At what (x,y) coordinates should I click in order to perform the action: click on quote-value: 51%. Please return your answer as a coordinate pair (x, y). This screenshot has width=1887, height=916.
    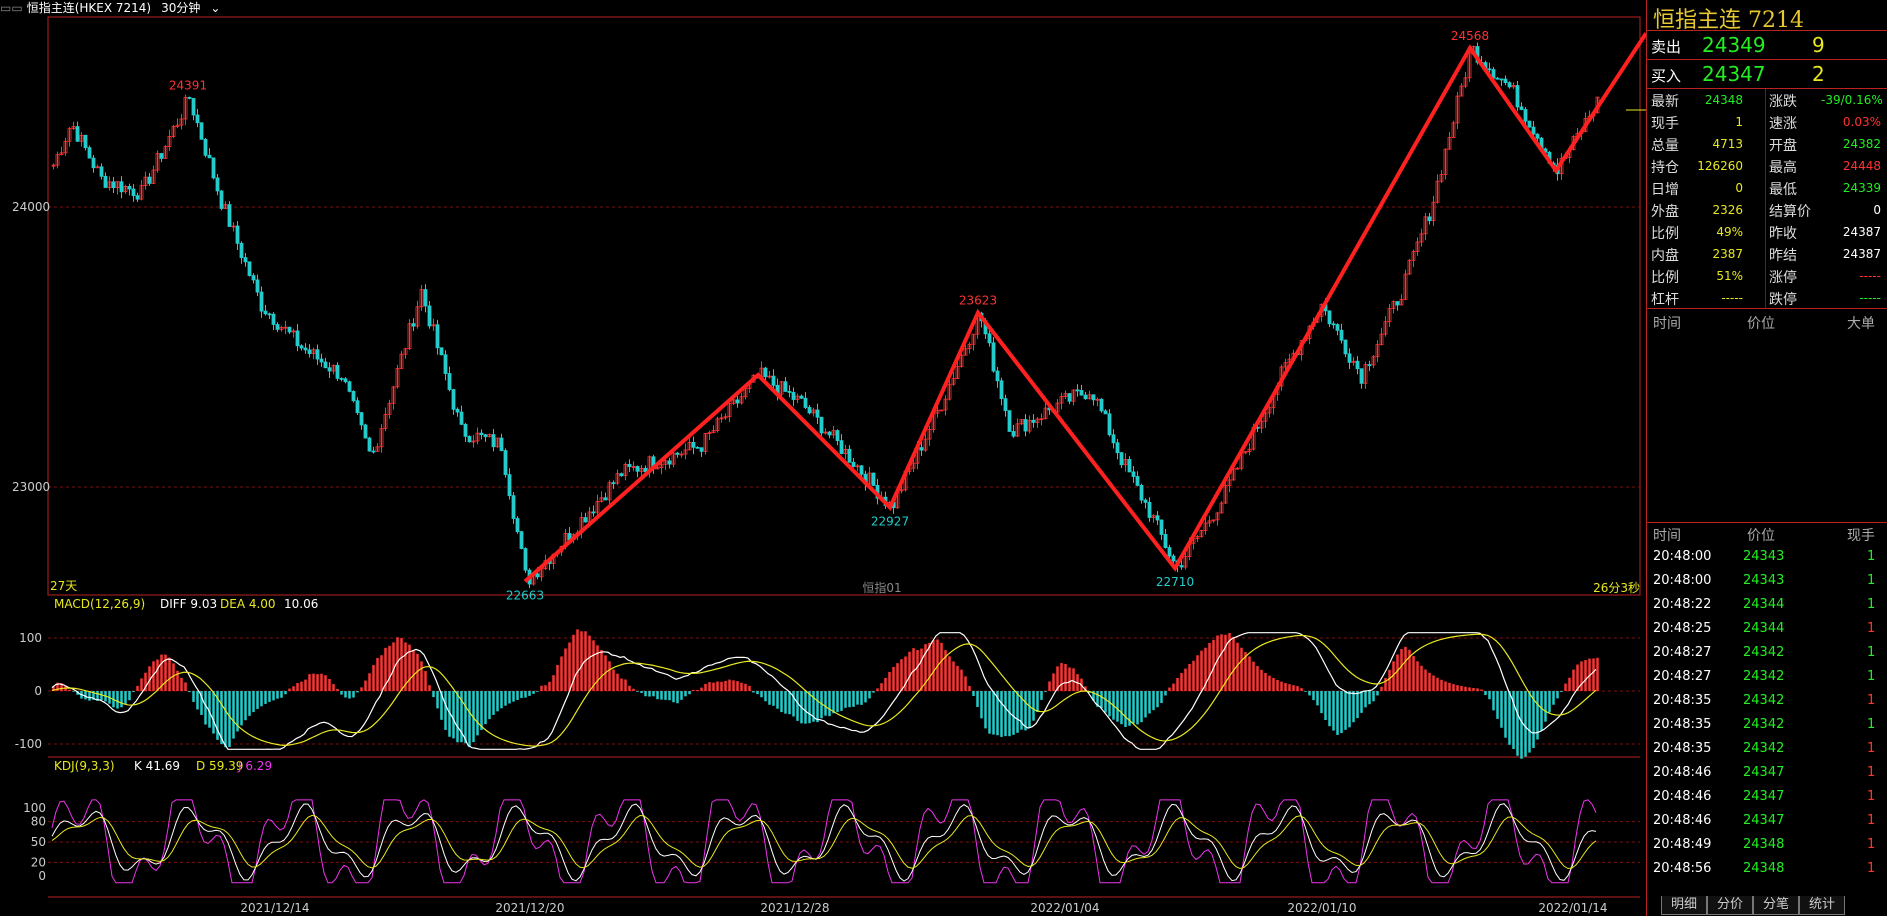
    Looking at the image, I should click on (1729, 276).